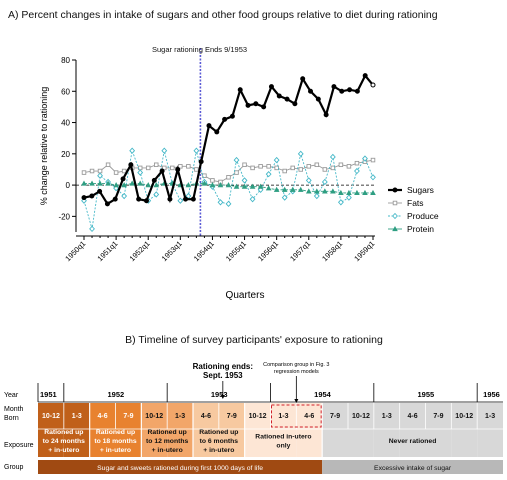  I want to click on legend-label-fats: Fats, so click(415, 203).